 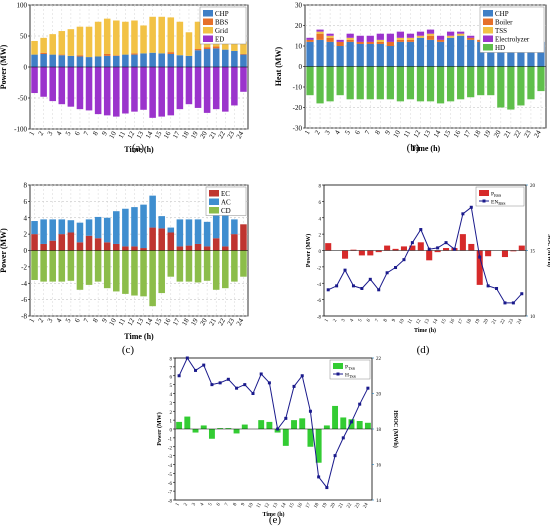 What do you see at coordinates (77, 133) in the screenshot?
I see `x-tick-label: 6` at bounding box center [77, 133].